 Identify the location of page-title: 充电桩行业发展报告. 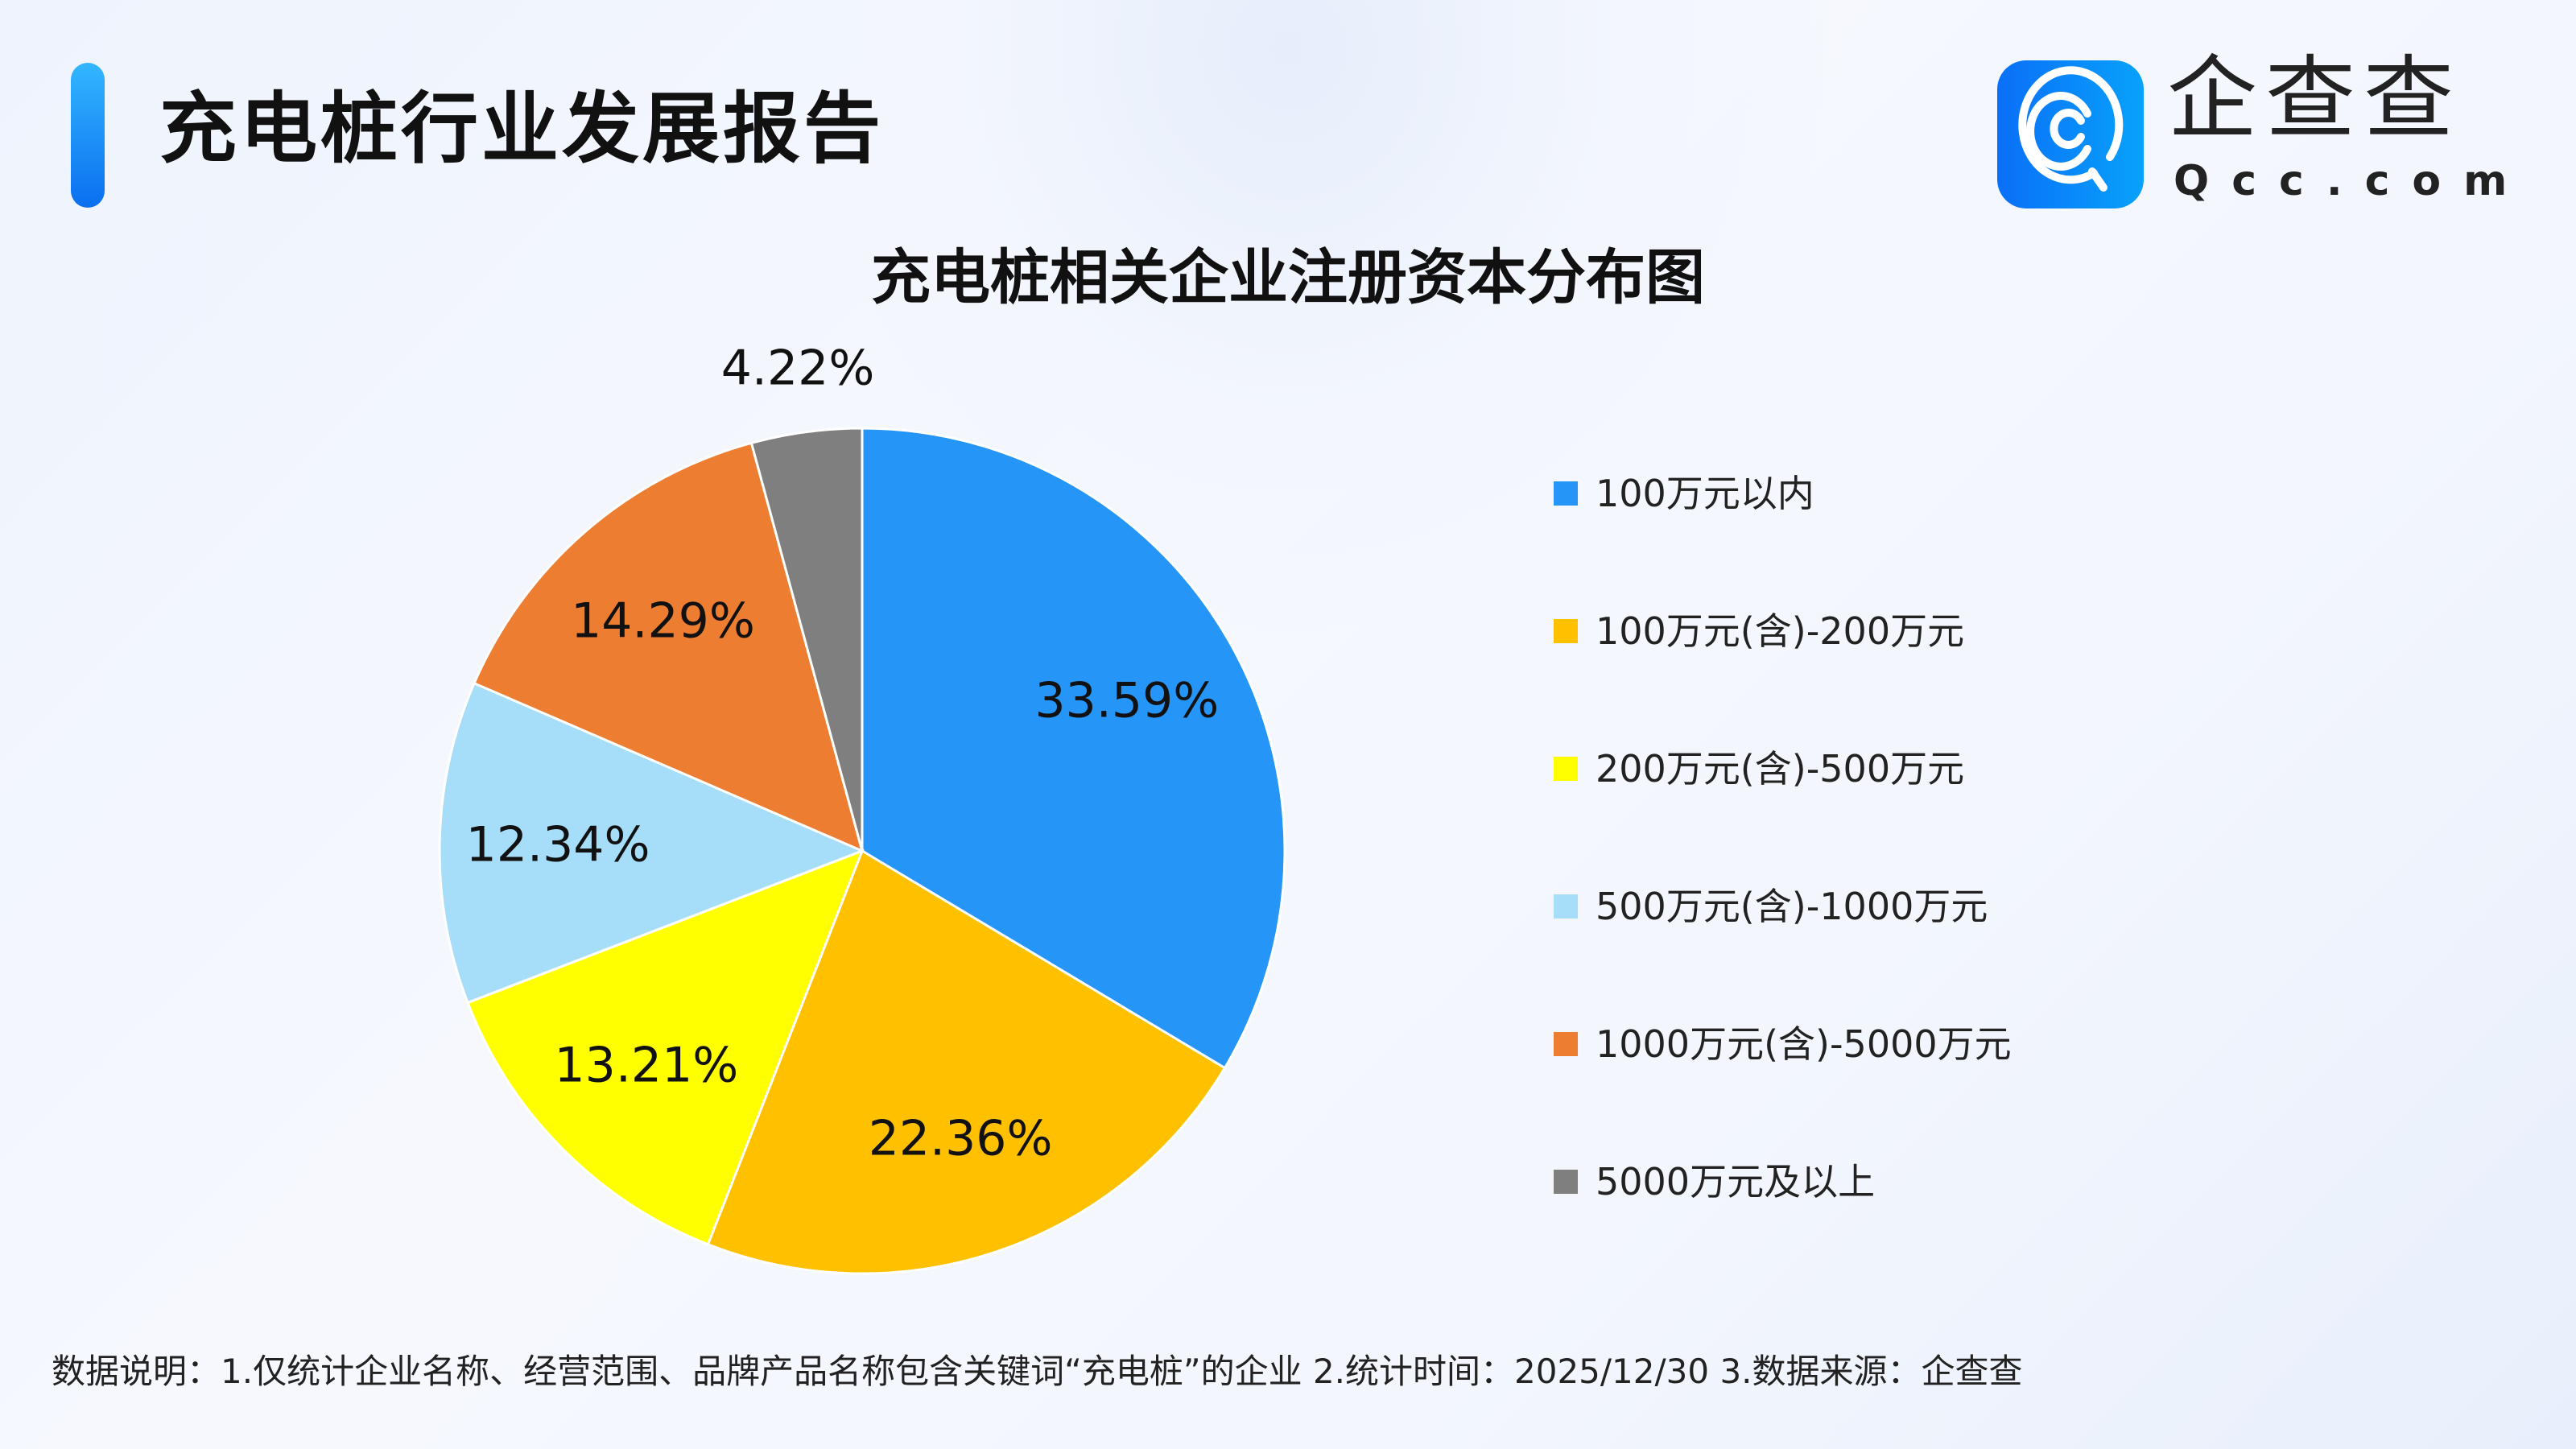
(521, 129).